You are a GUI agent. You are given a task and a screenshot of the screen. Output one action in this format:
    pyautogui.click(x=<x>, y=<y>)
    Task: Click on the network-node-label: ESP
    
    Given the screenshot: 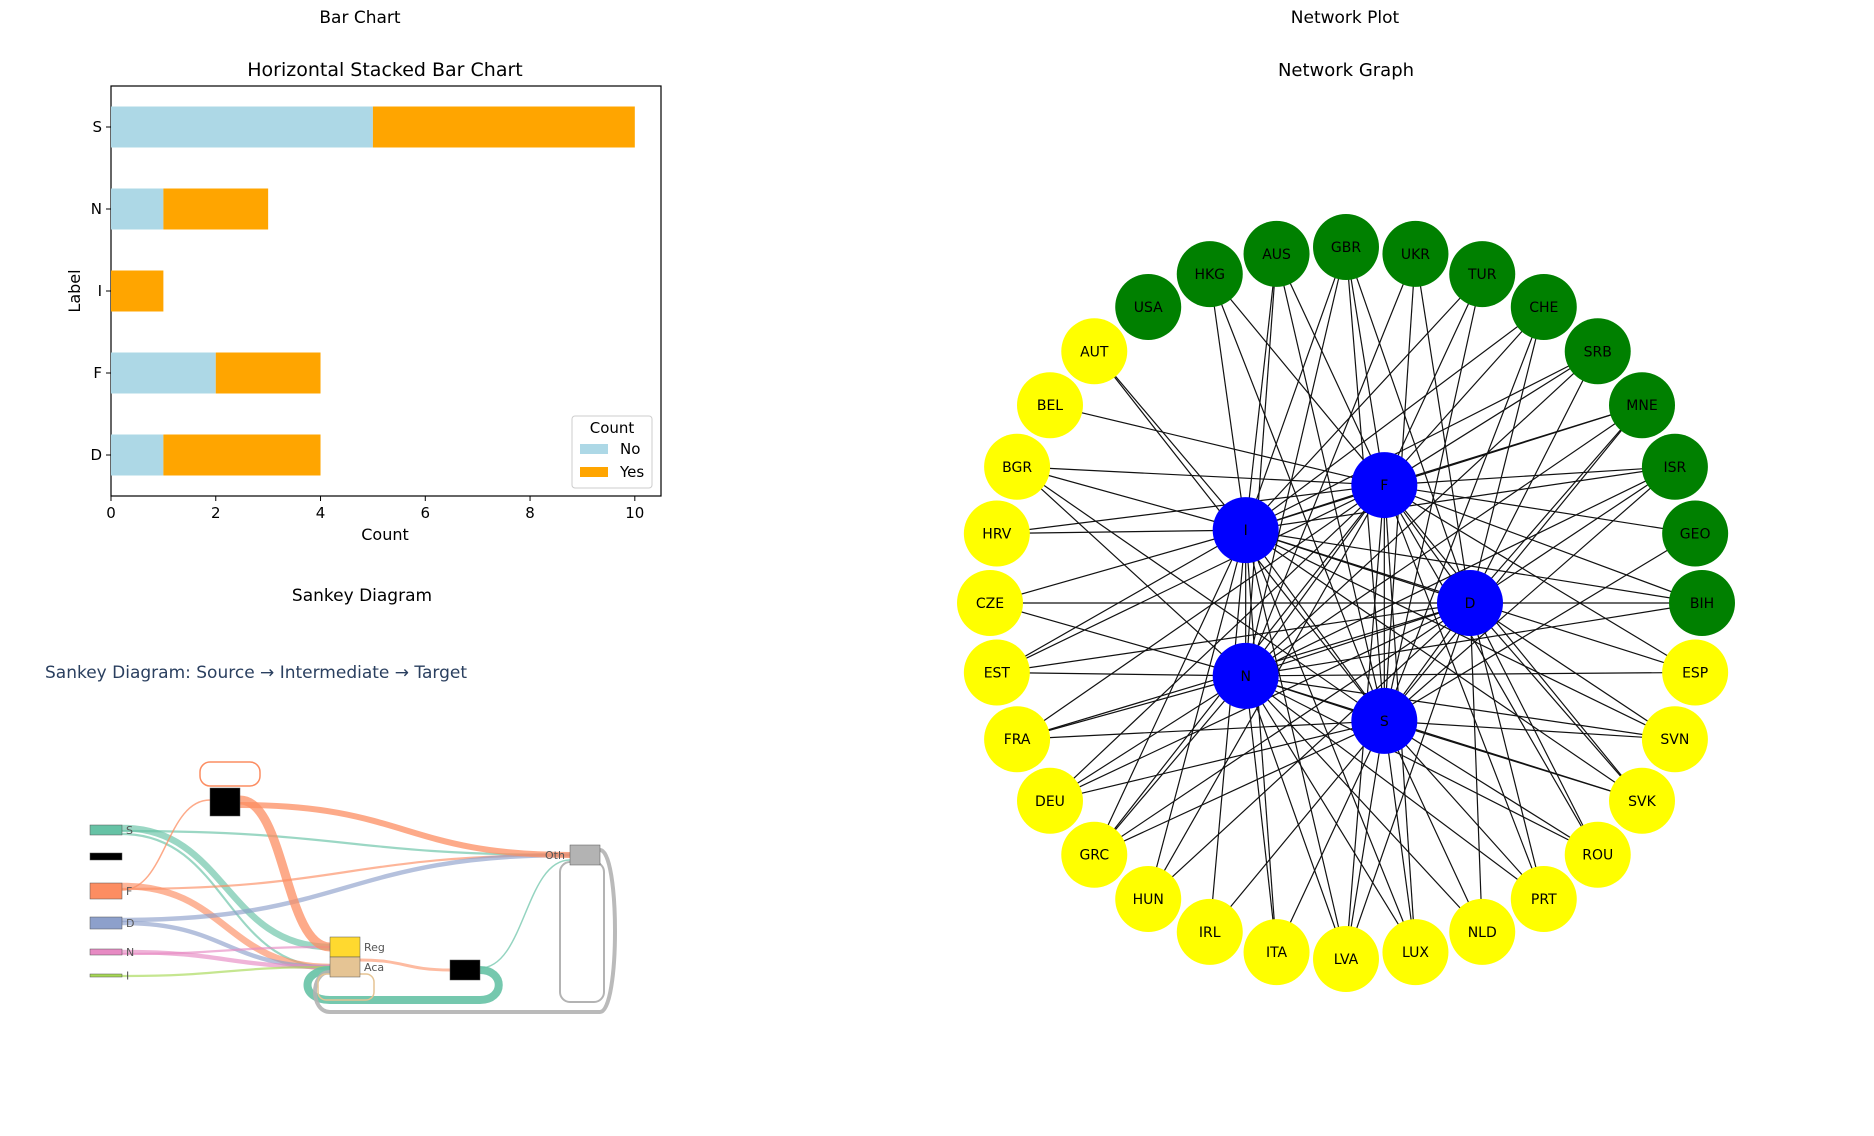 What is the action you would take?
    pyautogui.click(x=1695, y=673)
    